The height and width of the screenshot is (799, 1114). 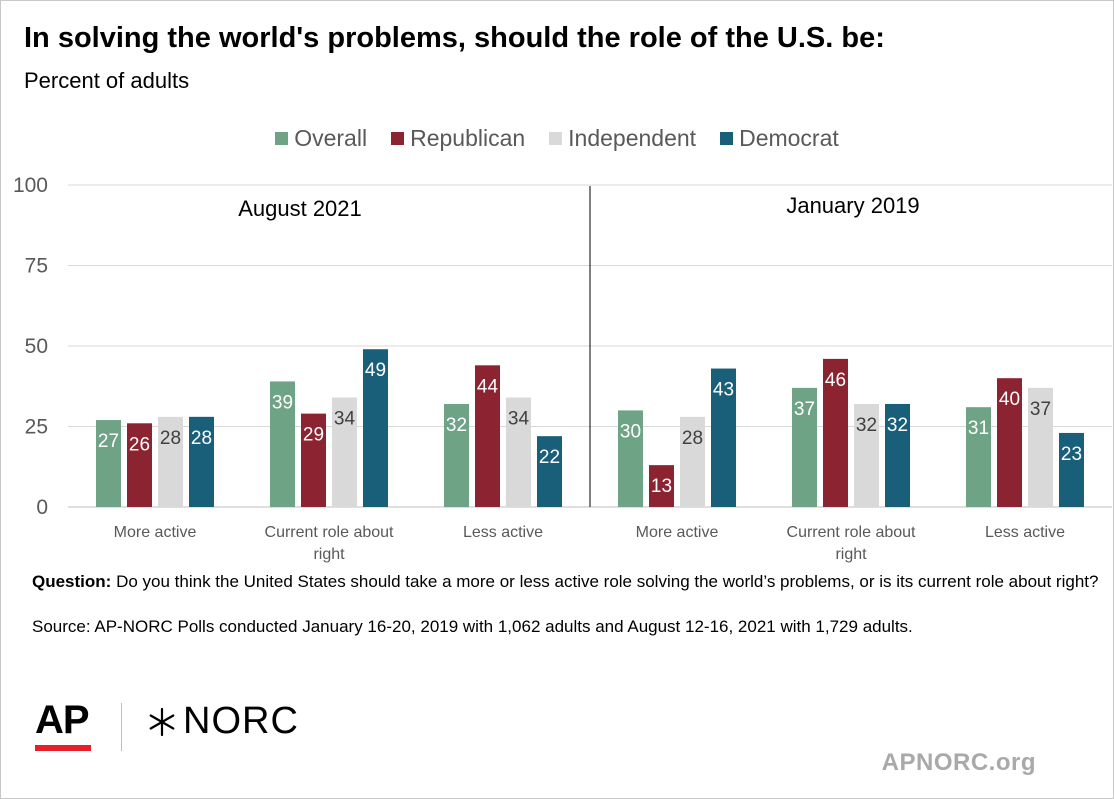 What do you see at coordinates (632, 138) in the screenshot?
I see `legend-label-independent: Independent` at bounding box center [632, 138].